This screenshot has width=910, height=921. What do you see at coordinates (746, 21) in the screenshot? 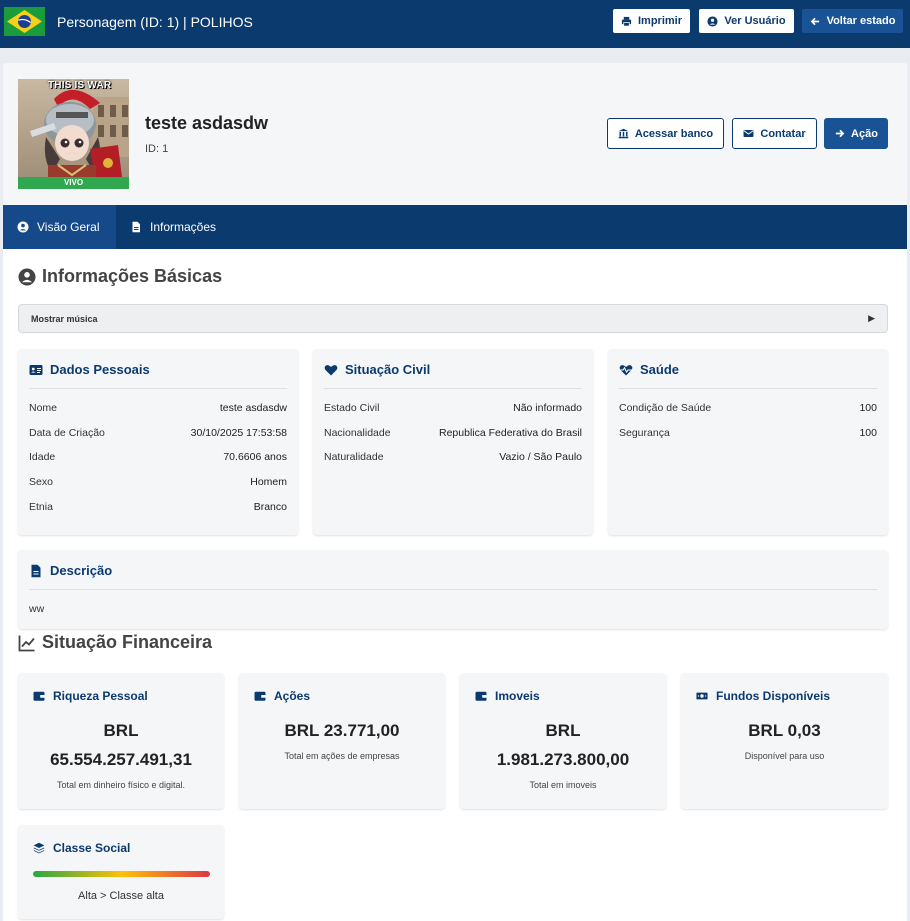
I see `view-user-button: Ver Usuário` at bounding box center [746, 21].